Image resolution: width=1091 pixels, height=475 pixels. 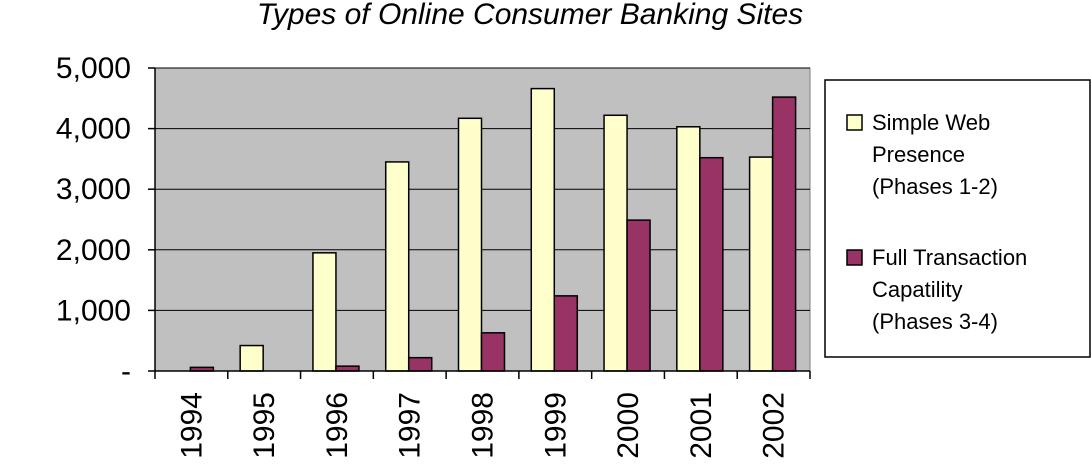 What do you see at coordinates (917, 289) in the screenshot?
I see `legend-label: Capatility` at bounding box center [917, 289].